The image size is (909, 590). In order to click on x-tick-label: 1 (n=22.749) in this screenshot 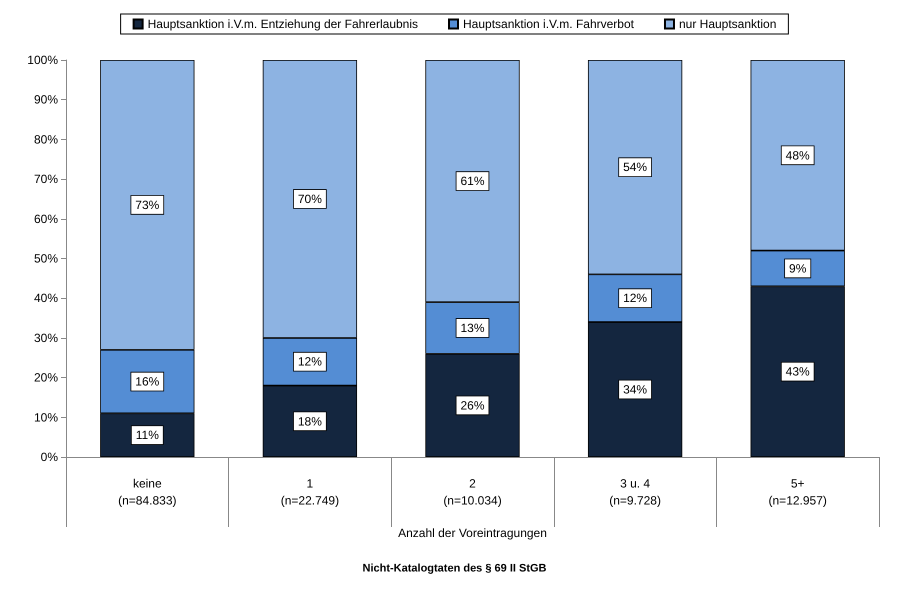, I will do `click(310, 492)`.